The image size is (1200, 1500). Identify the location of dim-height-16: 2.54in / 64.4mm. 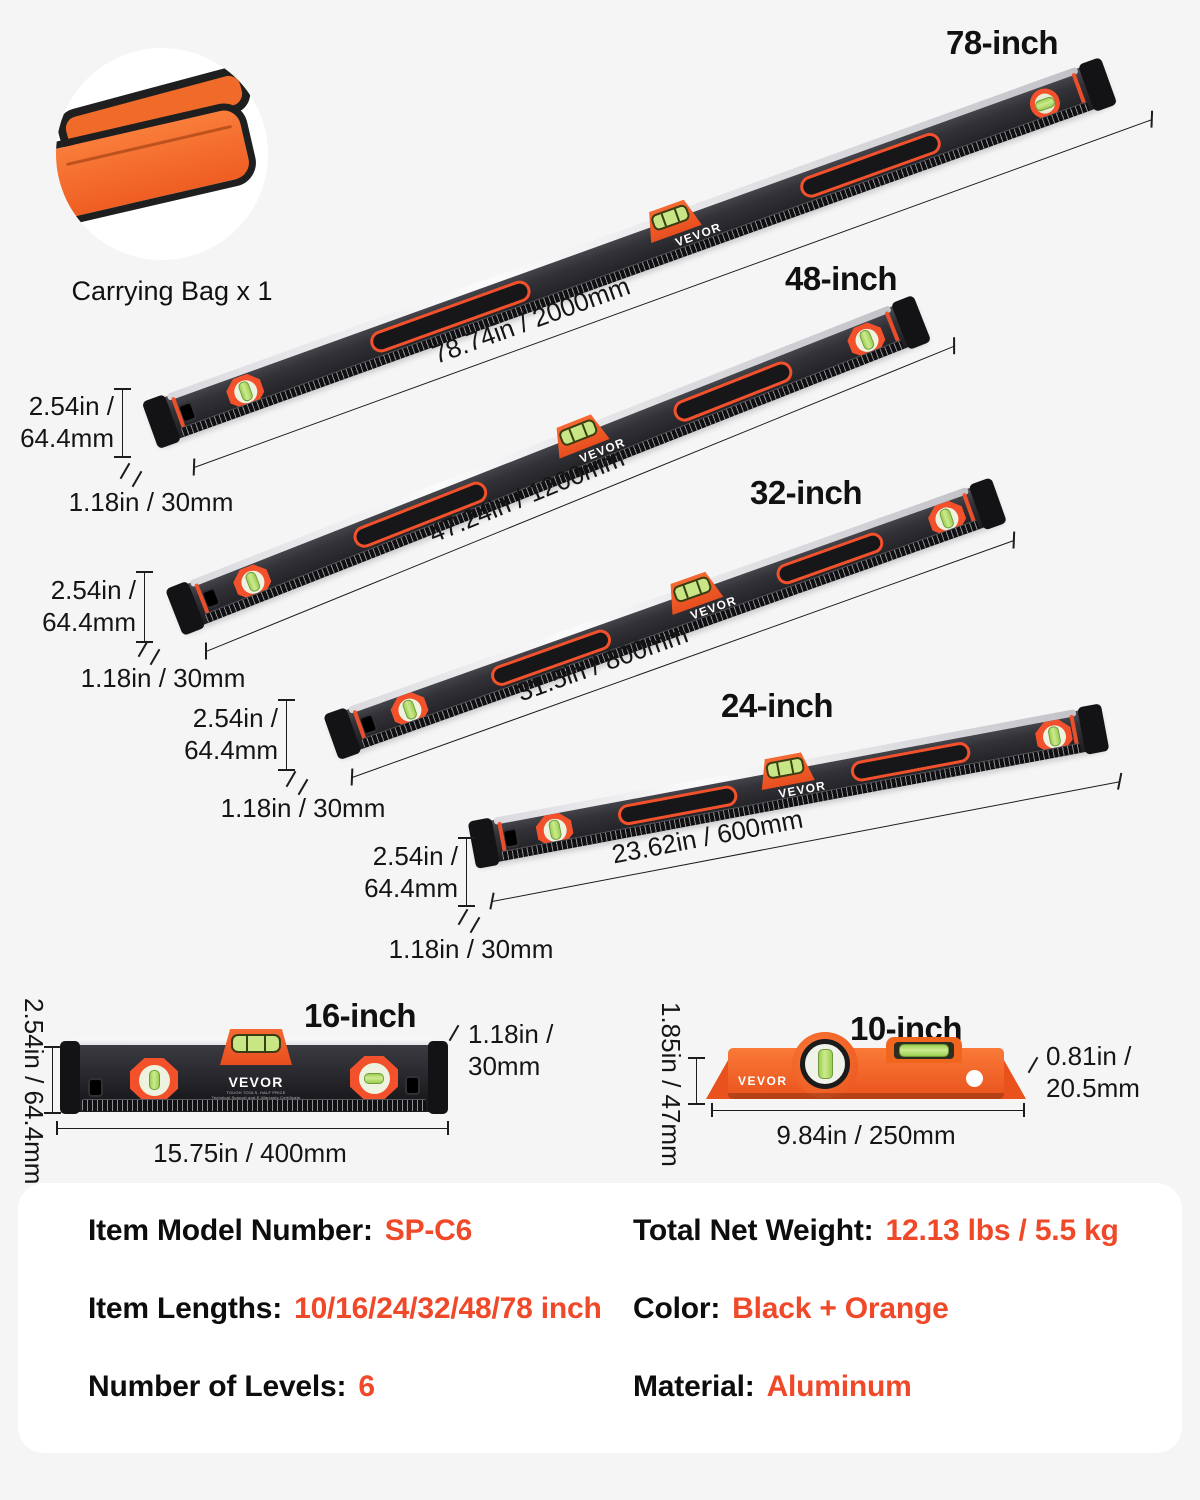
(34, 1091).